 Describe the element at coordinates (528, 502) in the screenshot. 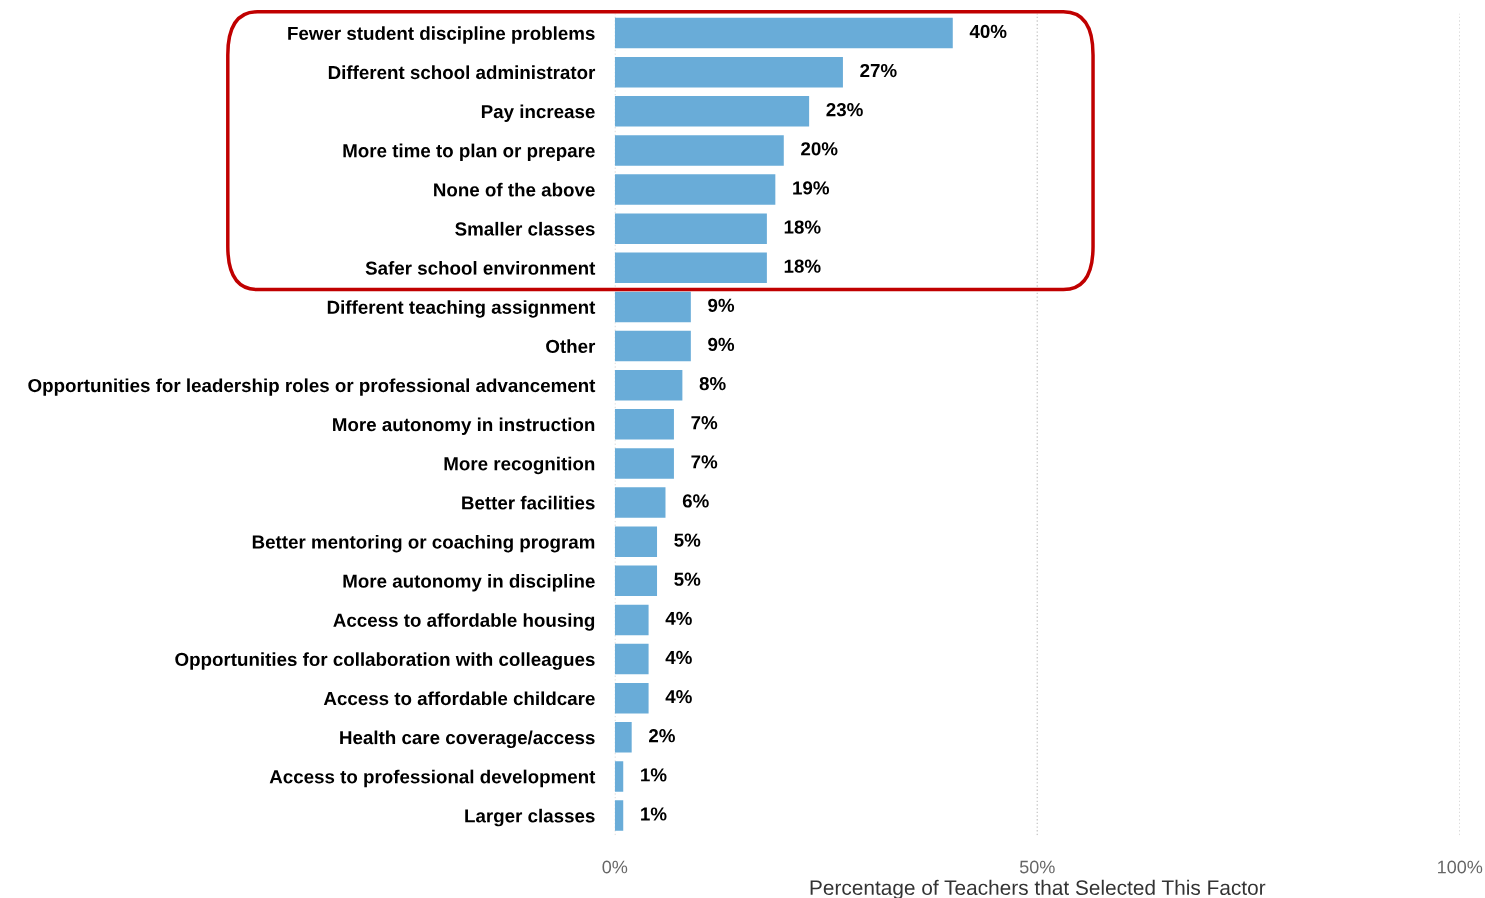

I see `y-tick-label: Better facilities` at that location.